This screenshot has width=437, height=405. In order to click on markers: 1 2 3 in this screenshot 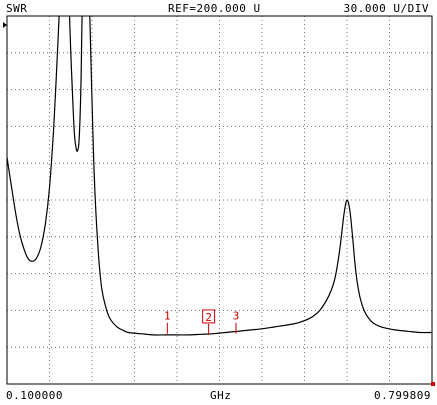, I will do `click(202, 322)`.